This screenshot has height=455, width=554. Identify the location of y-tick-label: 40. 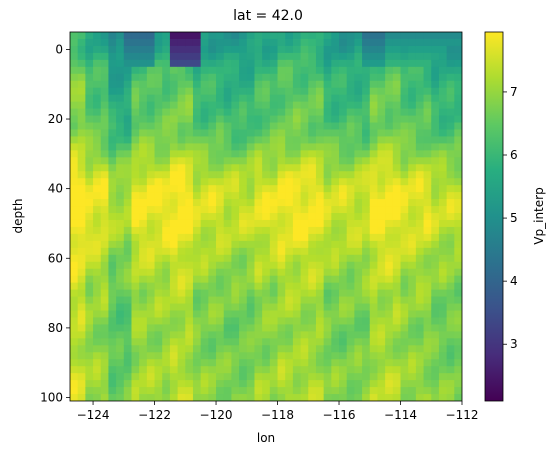
(55, 189).